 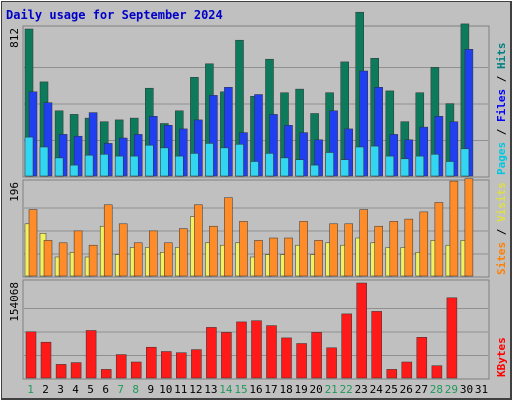 What do you see at coordinates (501, 228) in the screenshot?
I see `legend-visits-sites: Sites / Visits` at bounding box center [501, 228].